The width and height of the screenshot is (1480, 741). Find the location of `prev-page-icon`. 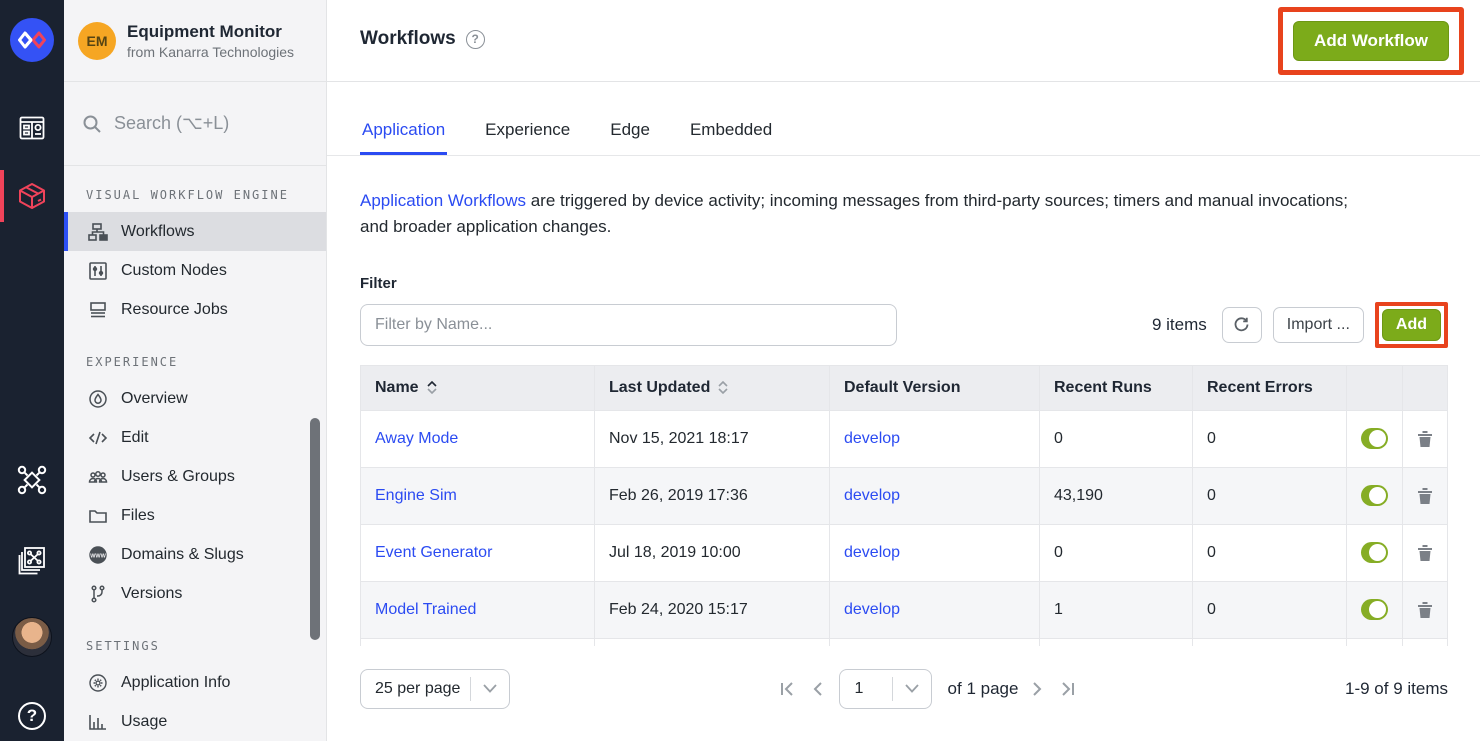

prev-page-icon is located at coordinates (817, 689).